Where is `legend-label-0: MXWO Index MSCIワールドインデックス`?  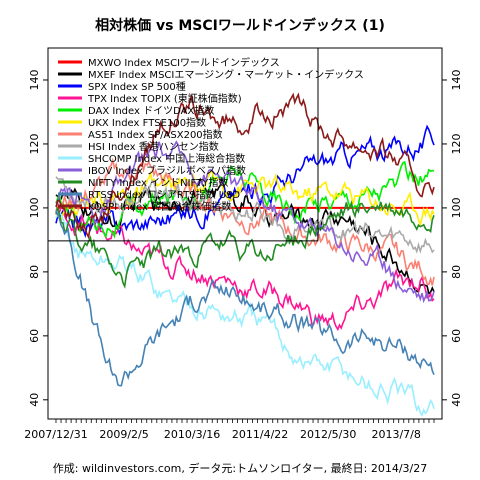
legend-label-0: MXWO Index MSCIワールドインデックス is located at coordinates (184, 62).